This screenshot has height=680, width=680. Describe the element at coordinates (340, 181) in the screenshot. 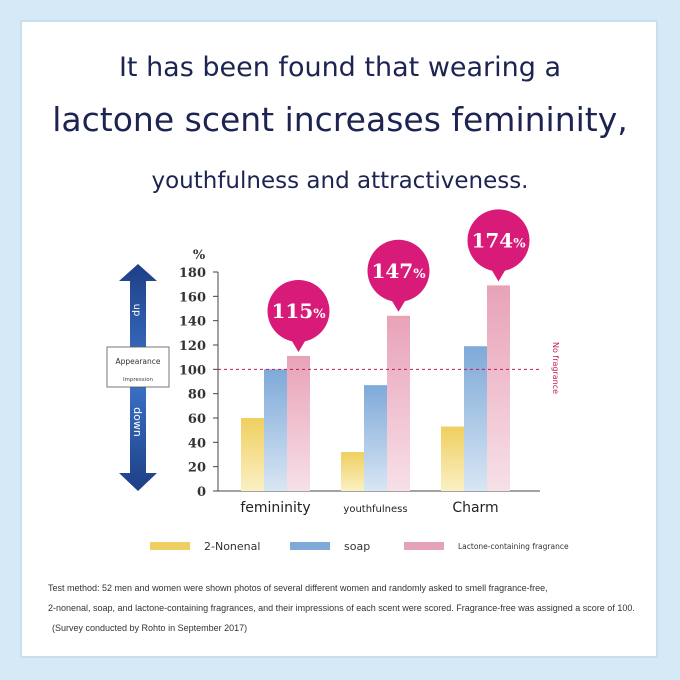

I see `headline-line-3: youthfulness and attractiveness.` at that location.